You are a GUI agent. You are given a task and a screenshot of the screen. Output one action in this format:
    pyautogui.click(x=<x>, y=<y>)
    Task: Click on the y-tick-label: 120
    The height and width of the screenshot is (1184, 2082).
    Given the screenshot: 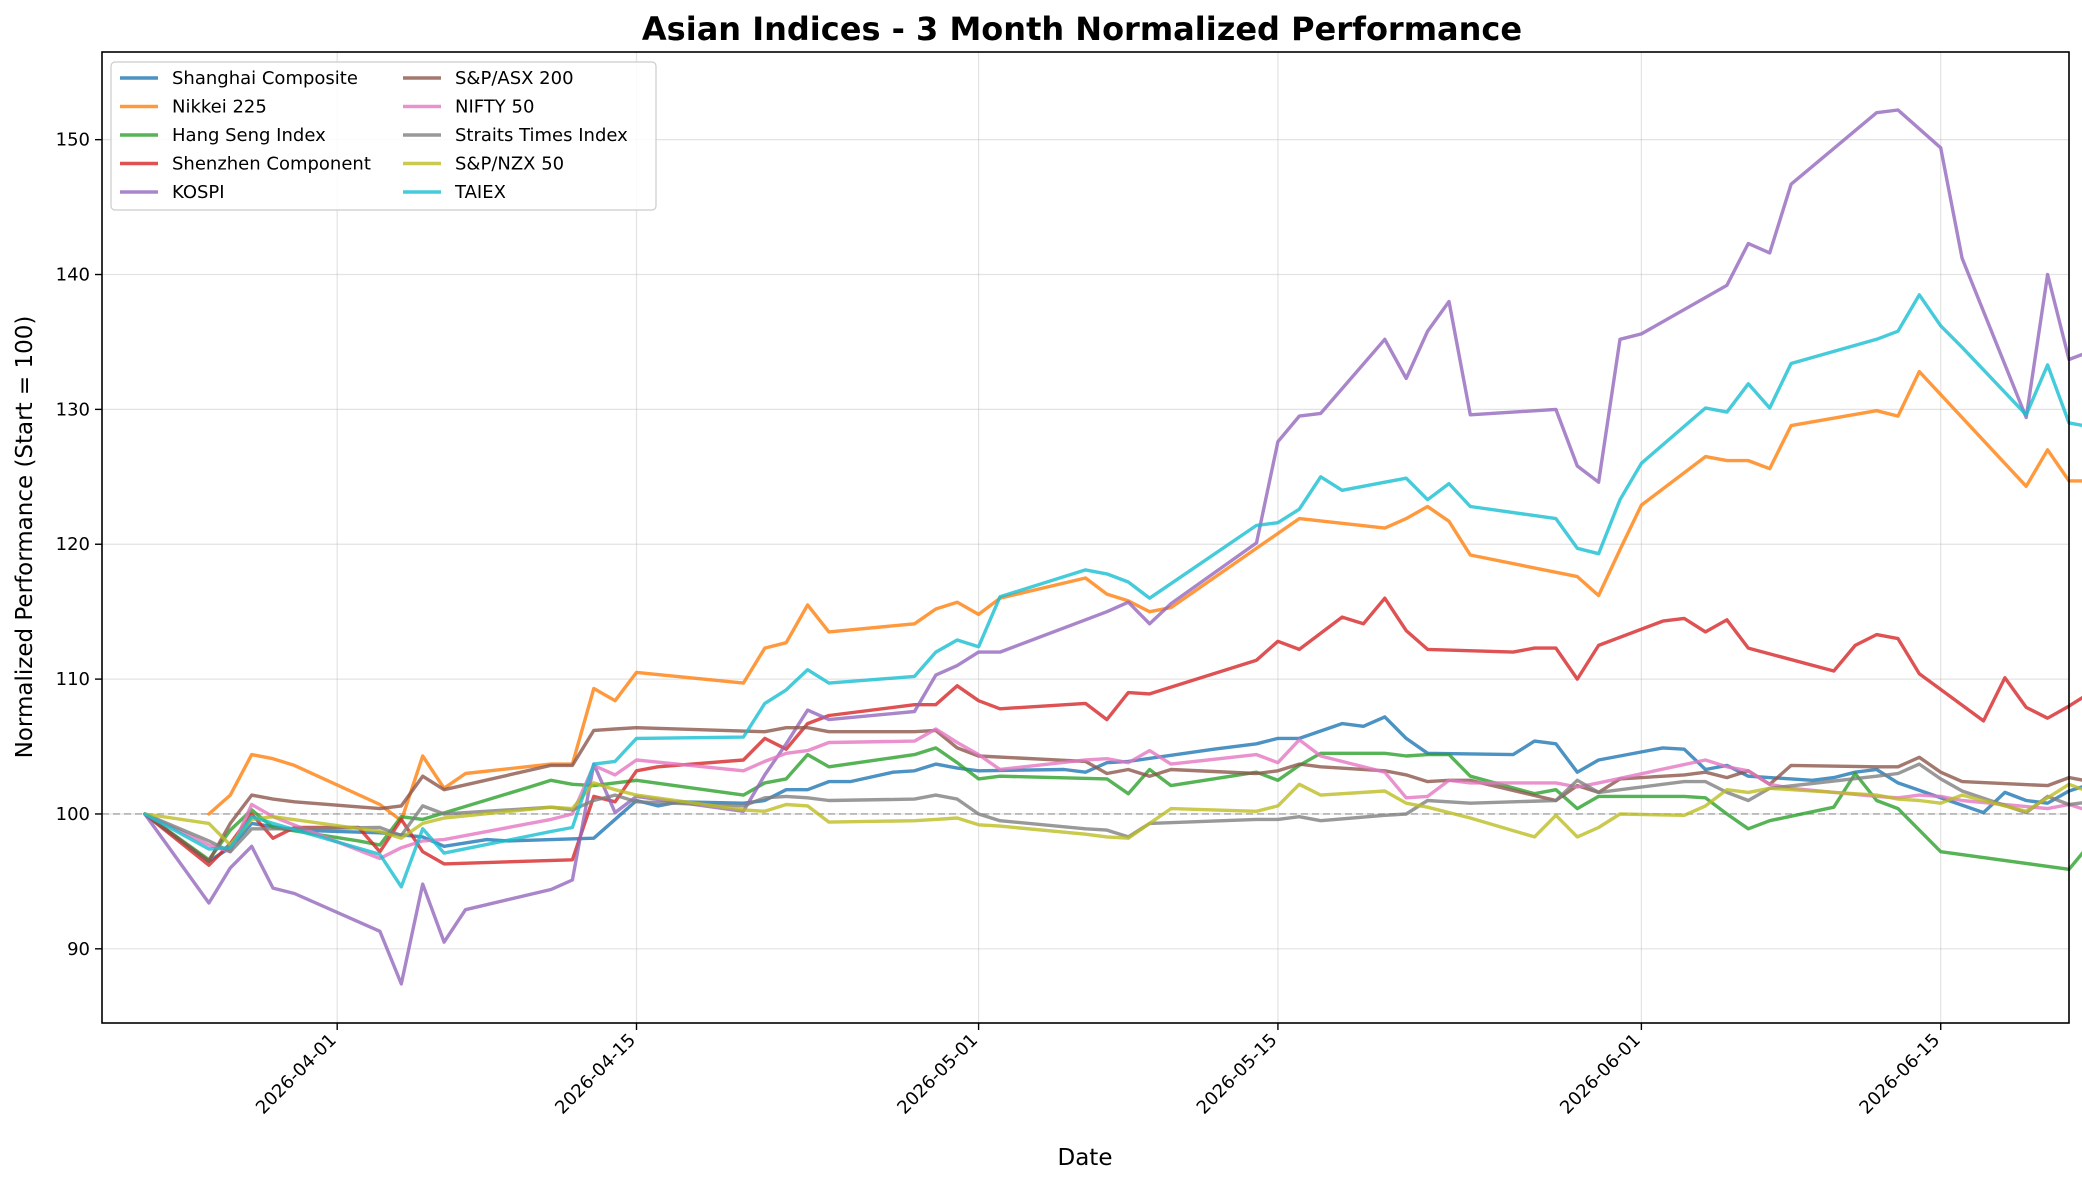 What is the action you would take?
    pyautogui.click(x=73, y=544)
    